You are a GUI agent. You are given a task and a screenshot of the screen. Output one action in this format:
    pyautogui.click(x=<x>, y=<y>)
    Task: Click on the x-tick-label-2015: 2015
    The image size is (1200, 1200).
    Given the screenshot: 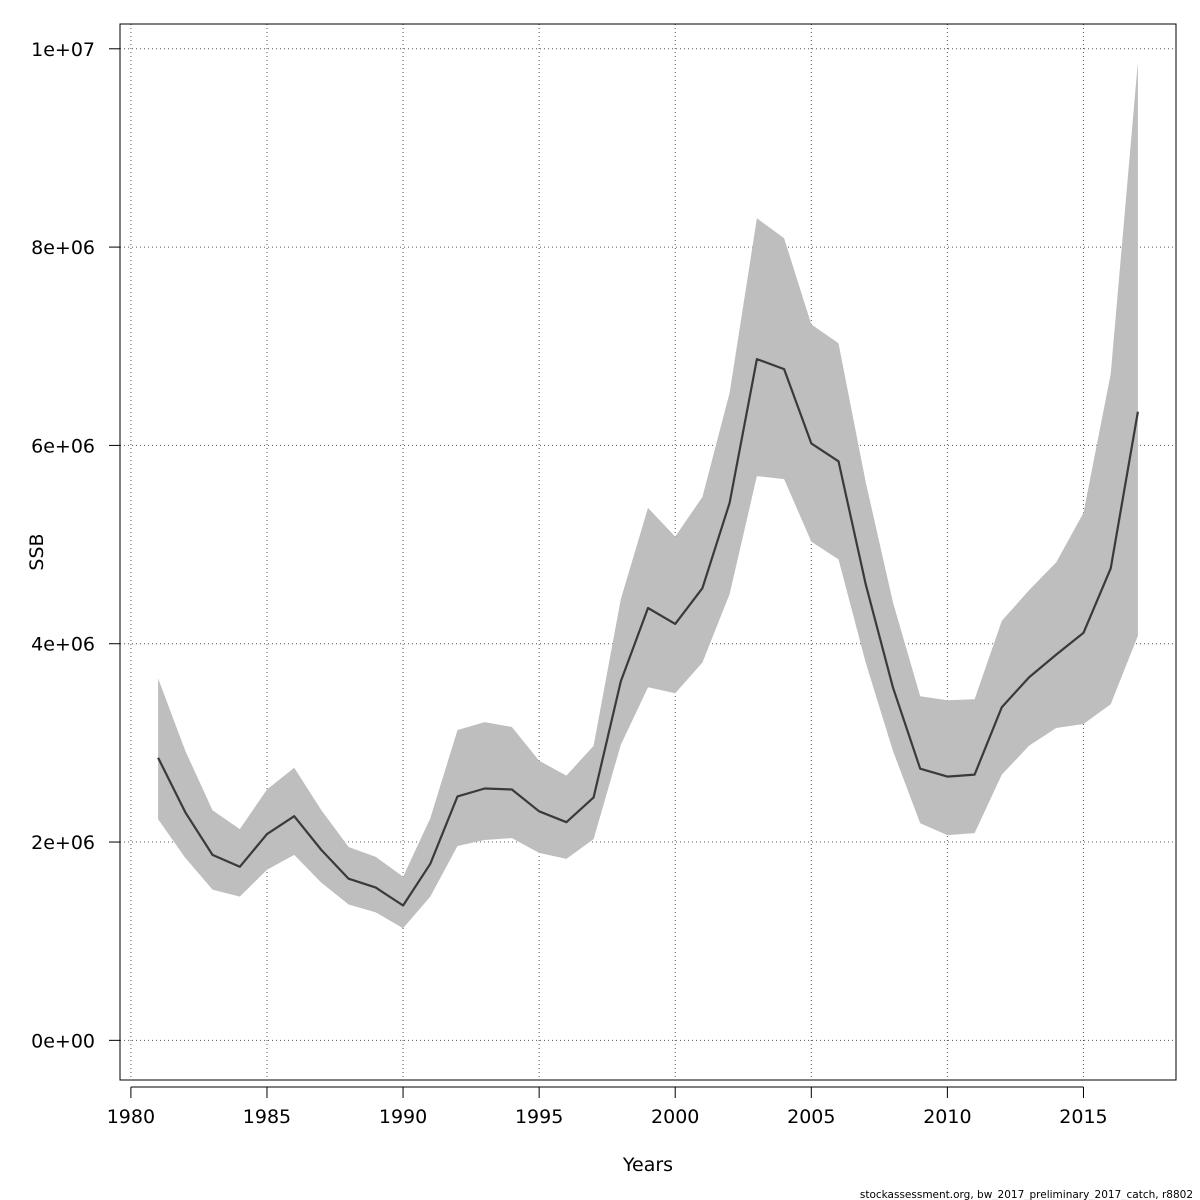 What is the action you would take?
    pyautogui.click(x=1083, y=1117)
    